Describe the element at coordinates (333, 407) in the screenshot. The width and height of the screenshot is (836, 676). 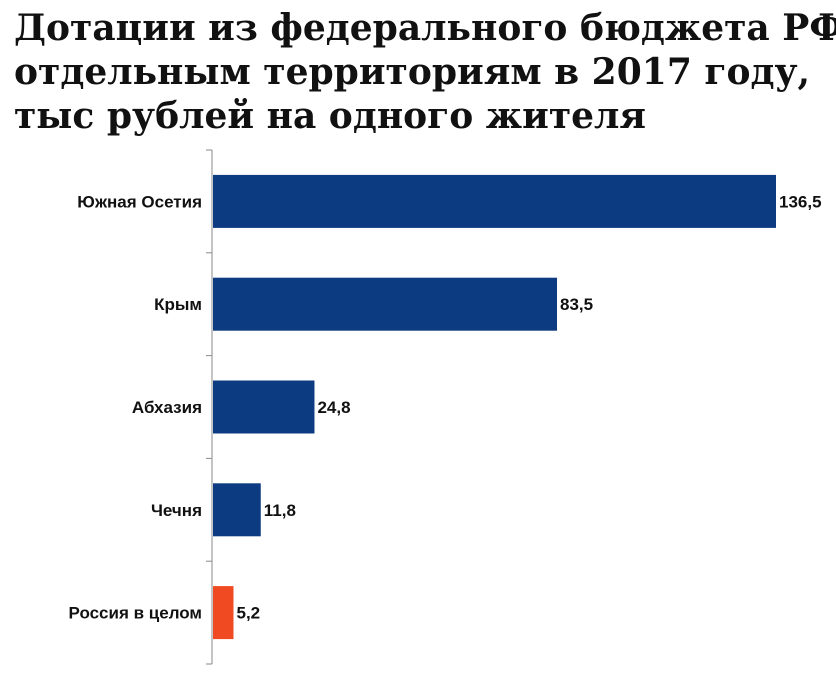
I see `value-label-2: 24,8` at that location.